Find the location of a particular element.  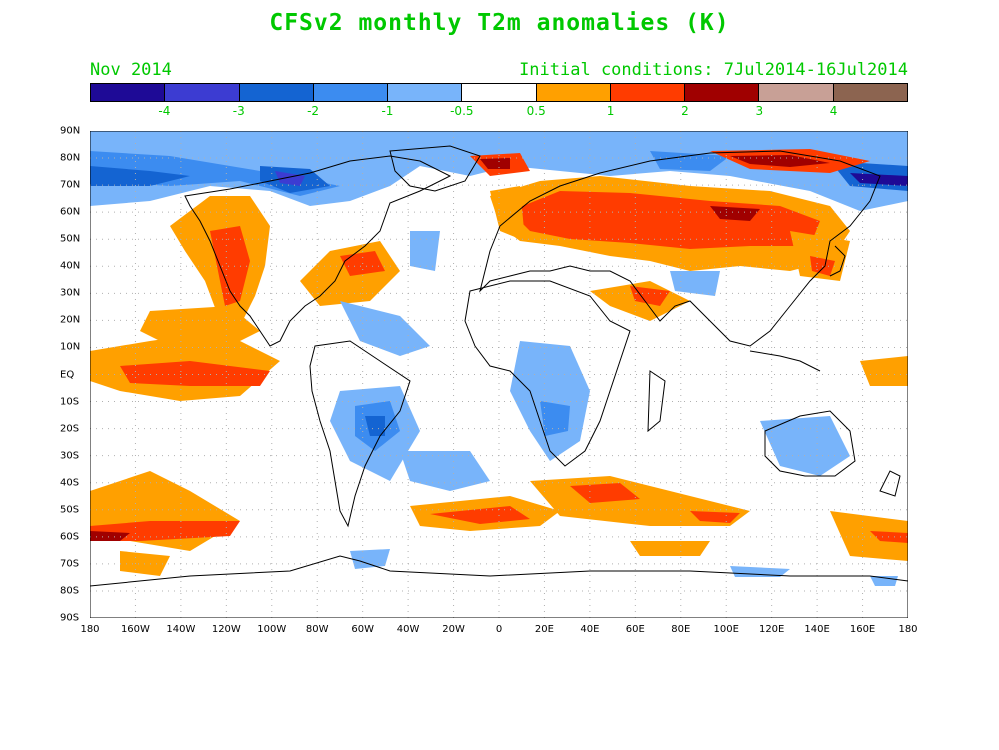

longitude-label: 60E is located at coordinates (635, 629).